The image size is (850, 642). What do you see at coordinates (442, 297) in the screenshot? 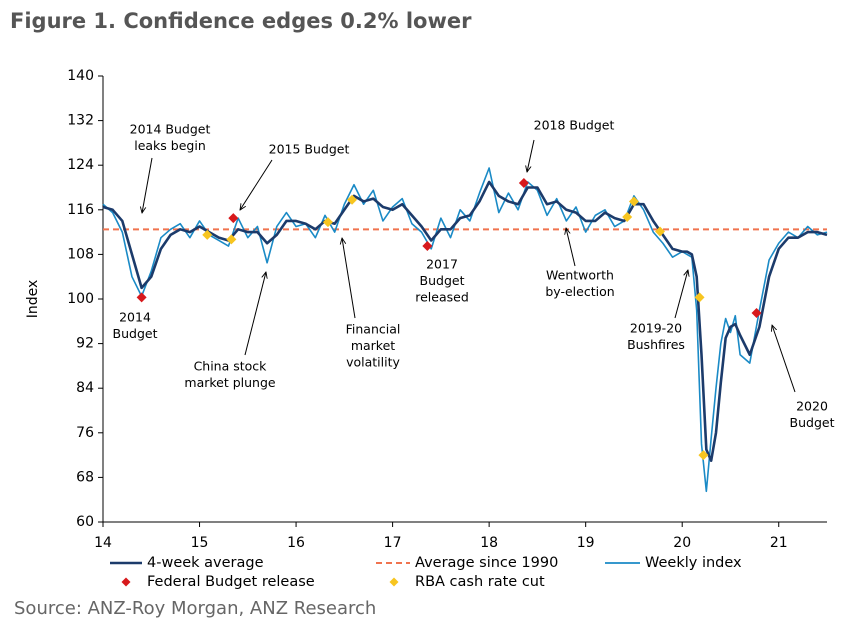
I see `annotation: released` at bounding box center [442, 297].